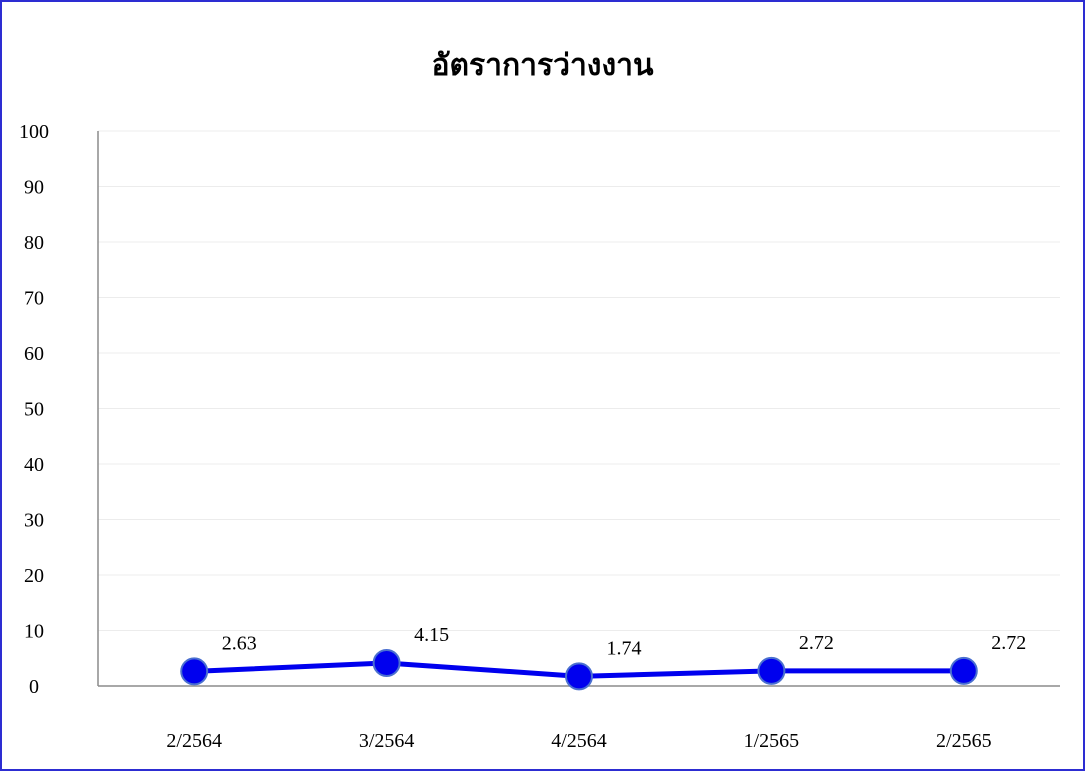 The image size is (1085, 771). I want to click on x-tick-label: 2/2564, so click(194, 741).